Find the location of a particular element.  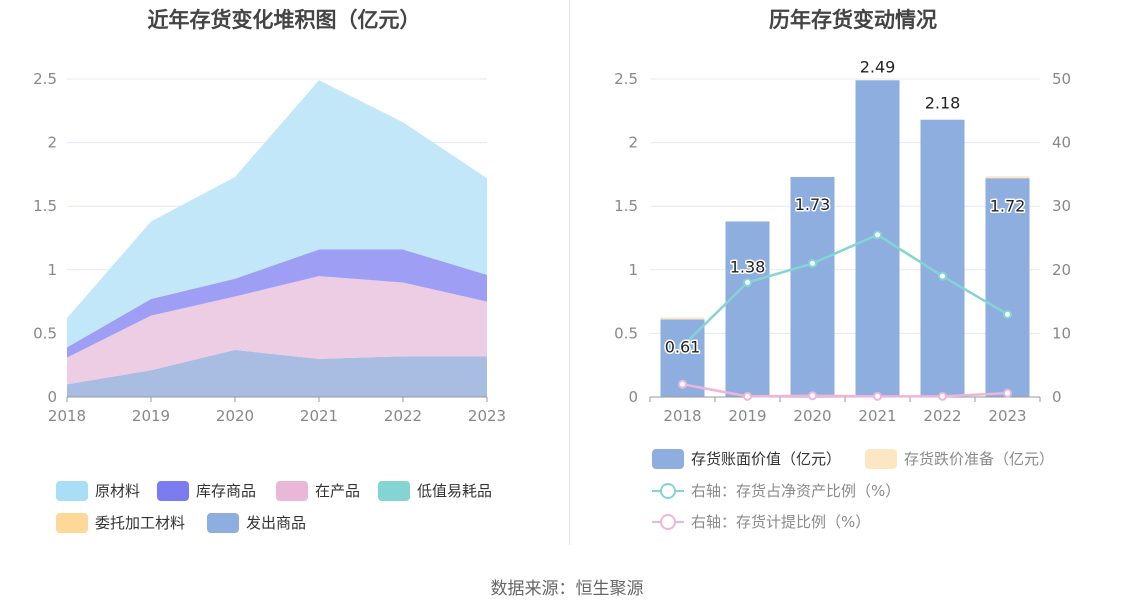

legend-label: 存货跌价准备（亿元） is located at coordinates (979, 459).